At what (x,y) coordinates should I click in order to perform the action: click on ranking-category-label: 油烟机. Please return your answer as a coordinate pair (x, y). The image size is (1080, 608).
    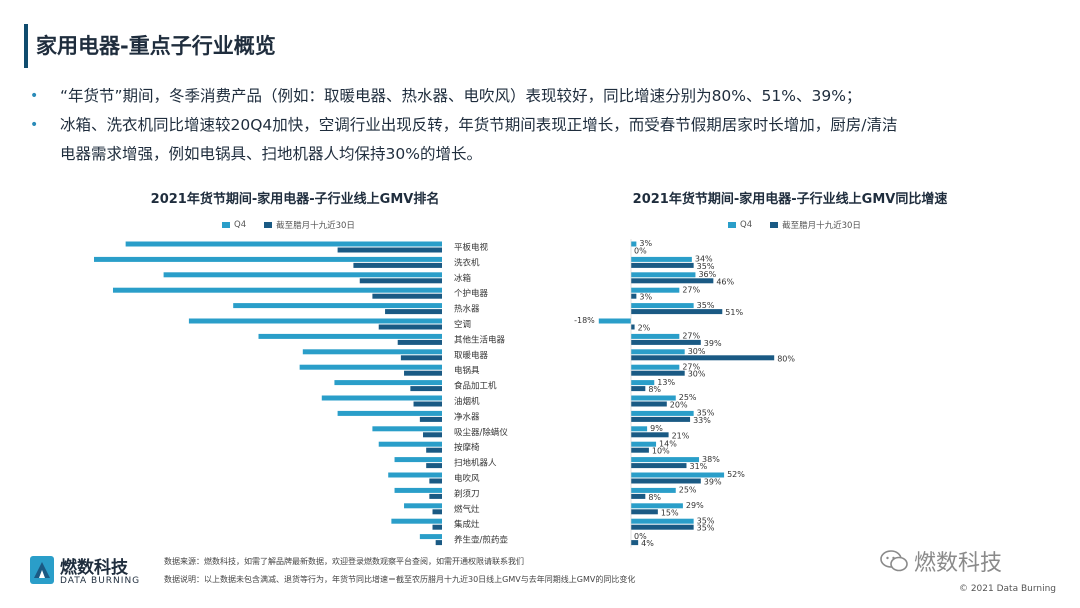
    Looking at the image, I should click on (467, 401).